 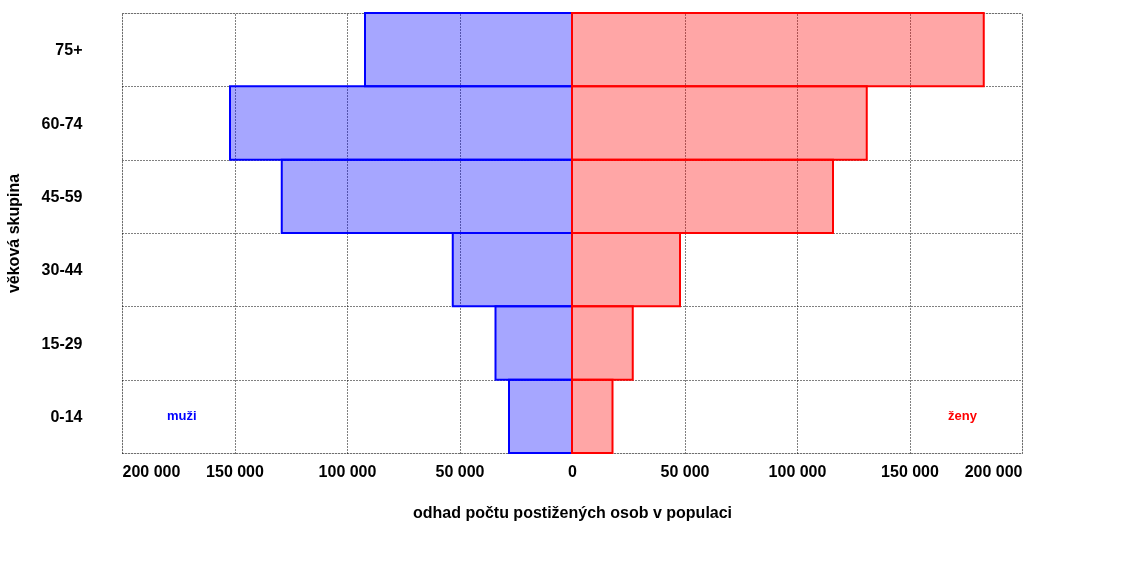 I want to click on y-tick-label: 60-74, so click(x=62, y=123).